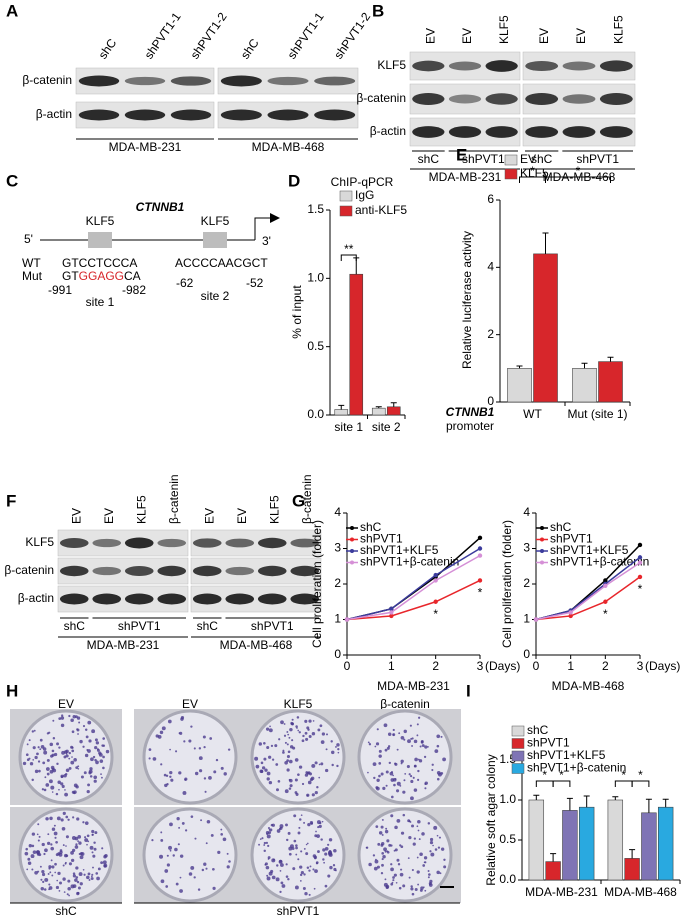  What do you see at coordinates (470, 426) in the screenshot?
I see `x-axis-label: promoter` at bounding box center [470, 426].